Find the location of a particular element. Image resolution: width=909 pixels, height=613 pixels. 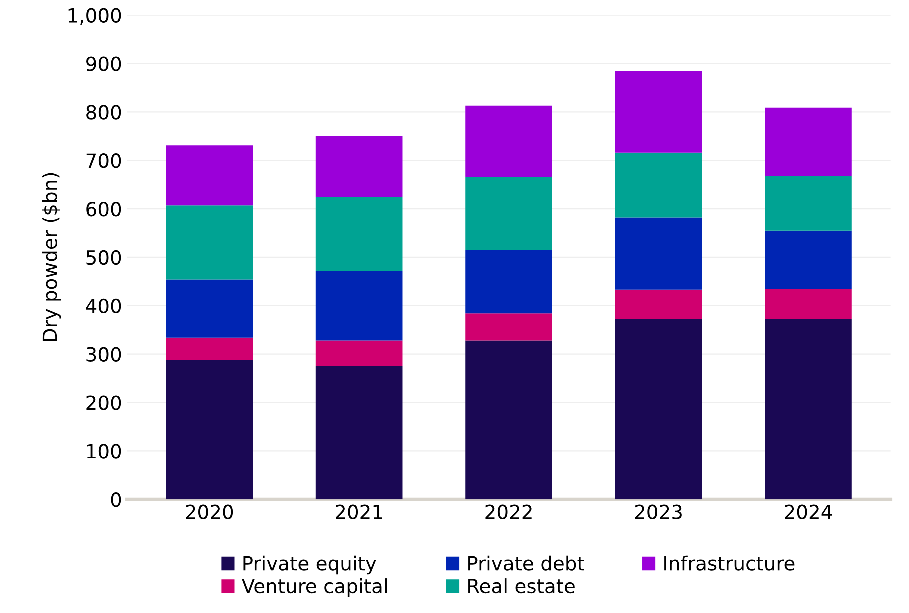

x-tick-label: 2024 is located at coordinates (808, 512).